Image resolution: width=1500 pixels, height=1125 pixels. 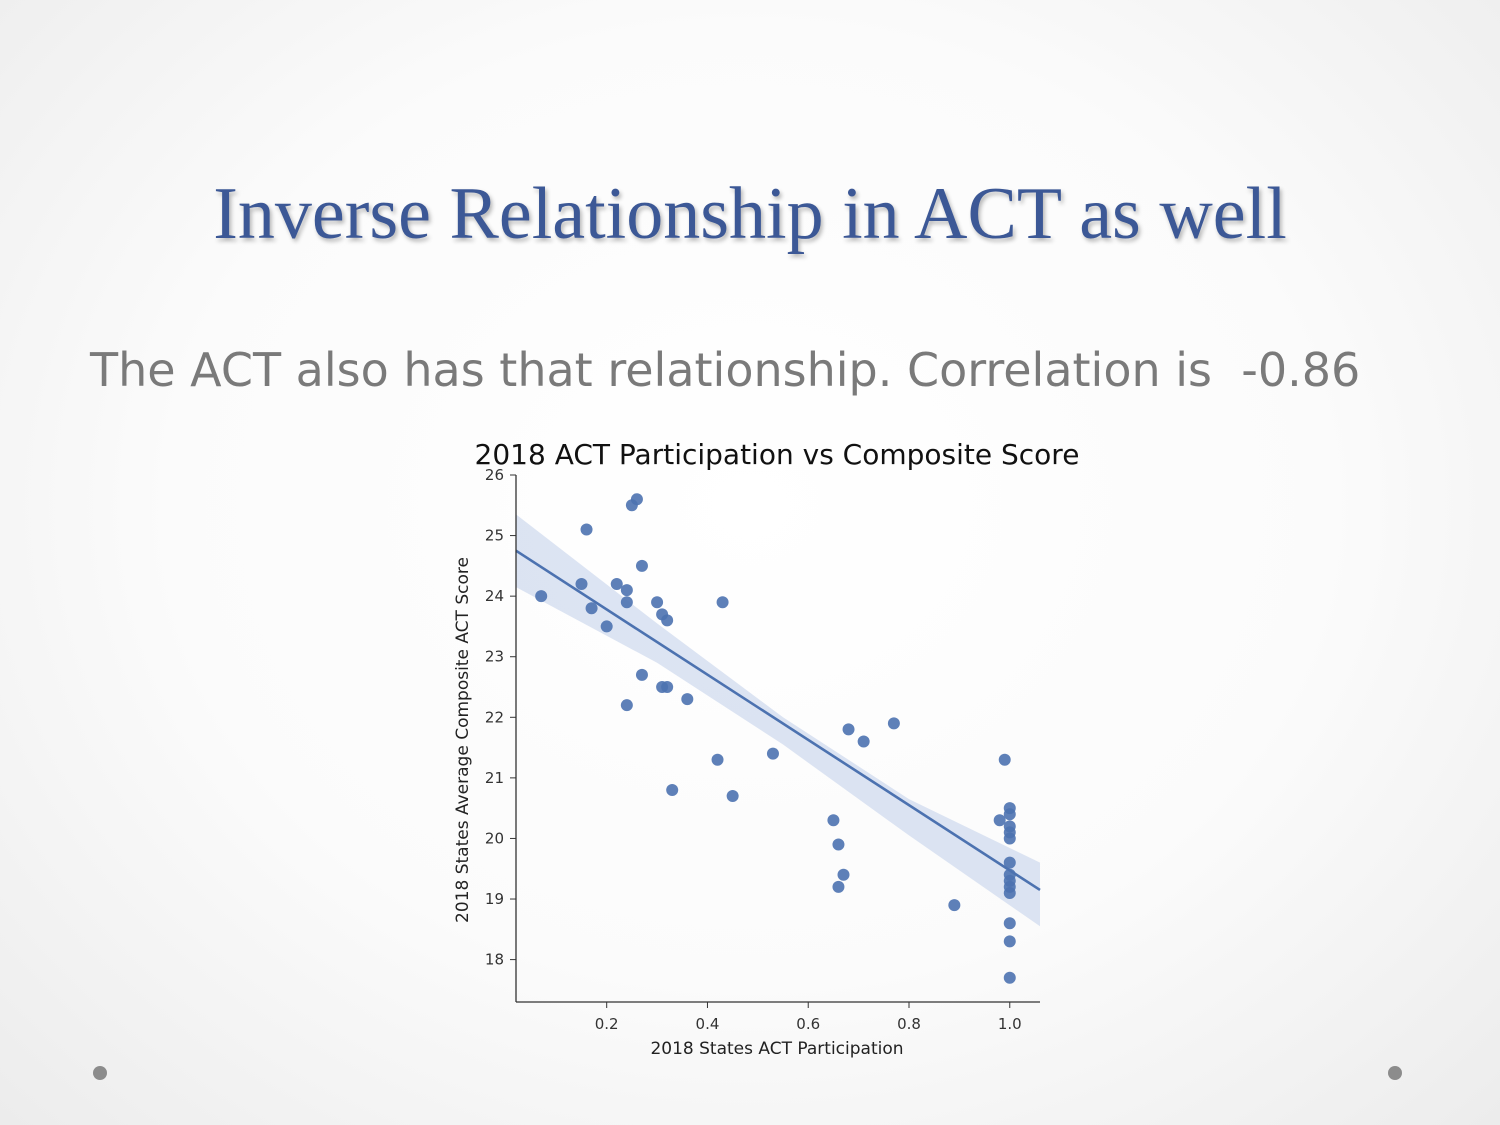 What do you see at coordinates (494, 536) in the screenshot?
I see `y-tick-label: 25` at bounding box center [494, 536].